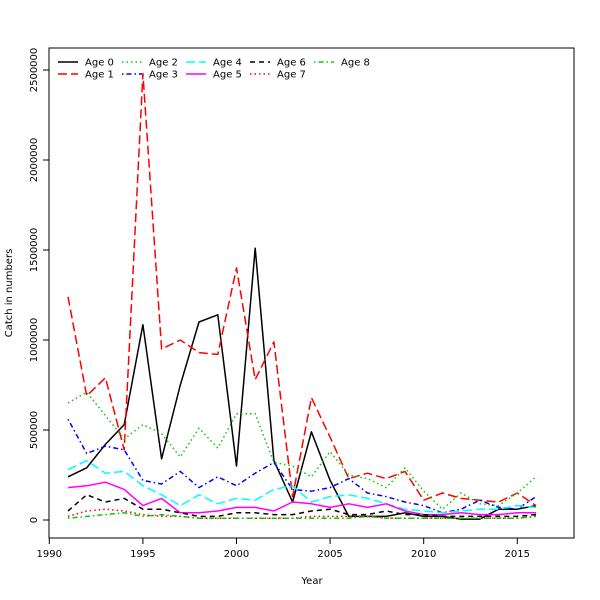  What do you see at coordinates (329, 554) in the screenshot?
I see `x-tick-label: 2005` at bounding box center [329, 554].